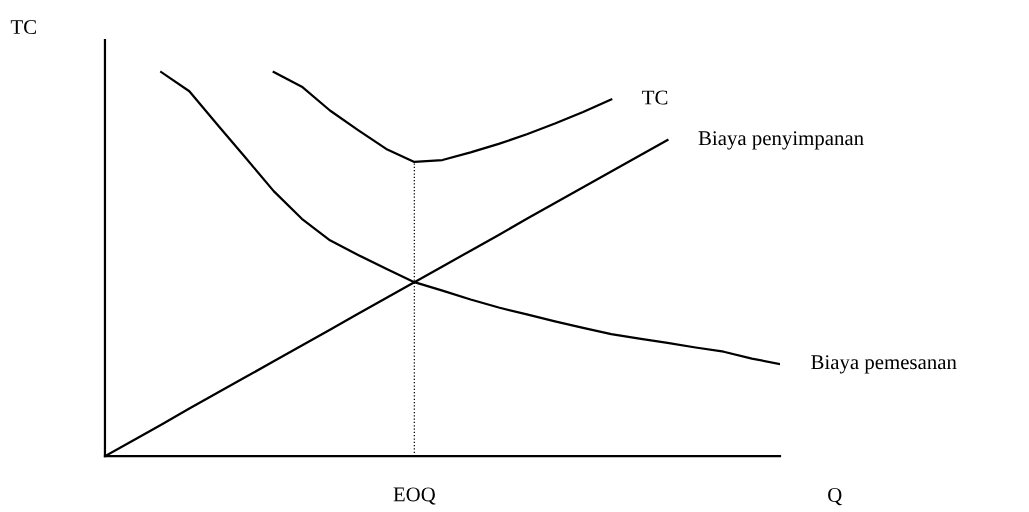 Image resolution: width=1029 pixels, height=512 pixels. What do you see at coordinates (884, 364) in the screenshot?
I see `series-label: Biaya pemesanan` at bounding box center [884, 364].